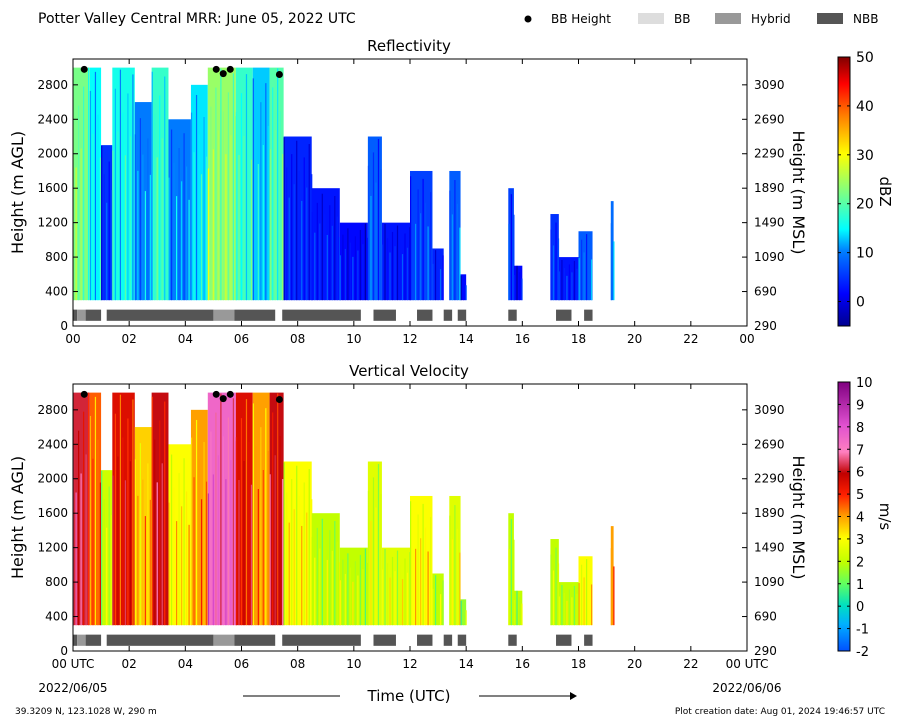 Image resolution: width=900 pixels, height=725 pixels. I want to click on x-tick-label: 00 UTC, so click(747, 664).